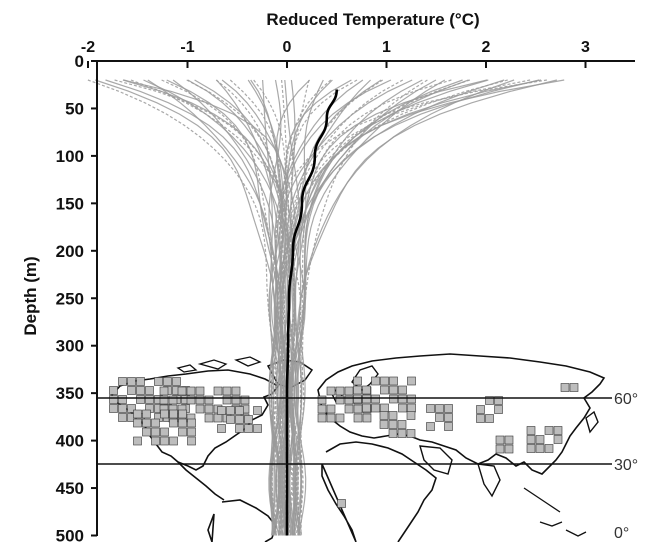 This screenshot has width=658, height=542. What do you see at coordinates (70, 441) in the screenshot?
I see `y-tick-label: 400` at bounding box center [70, 441].